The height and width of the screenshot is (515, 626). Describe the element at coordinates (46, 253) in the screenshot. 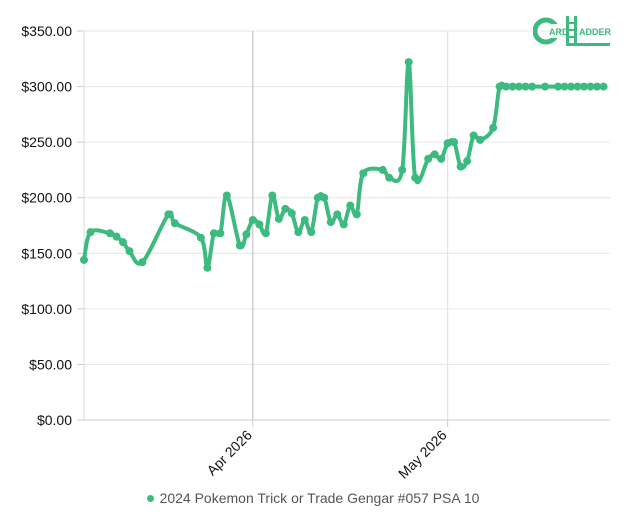

I see `y-tick-label: $150.00` at that location.